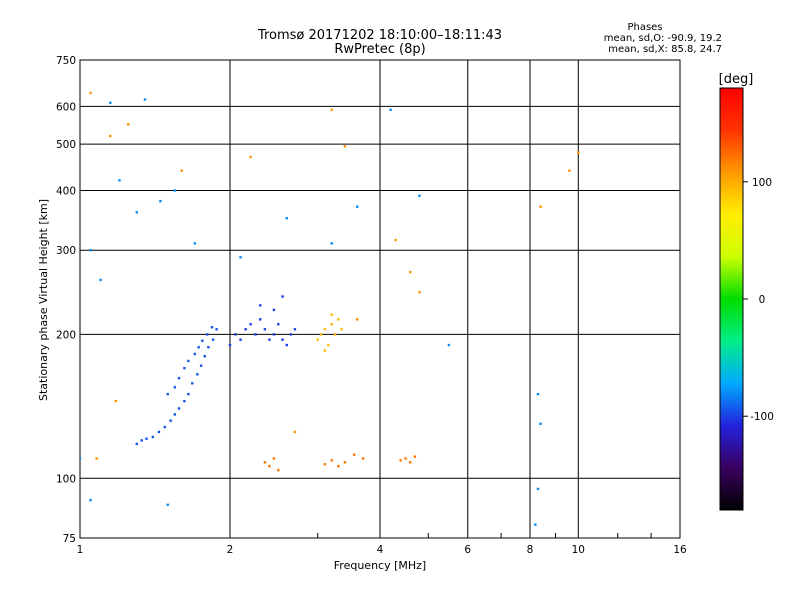 This screenshot has height=600, width=800. I want to click on colorbar-ticks: -100 0 100, so click(758, 300).